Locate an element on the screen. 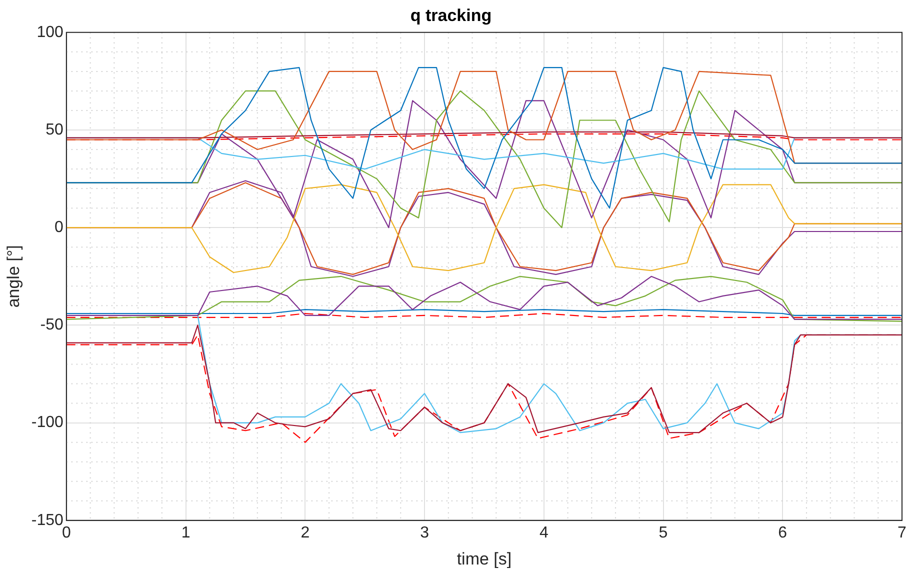 This screenshot has height=578, width=912. x-tick-label: 1 is located at coordinates (185, 533).